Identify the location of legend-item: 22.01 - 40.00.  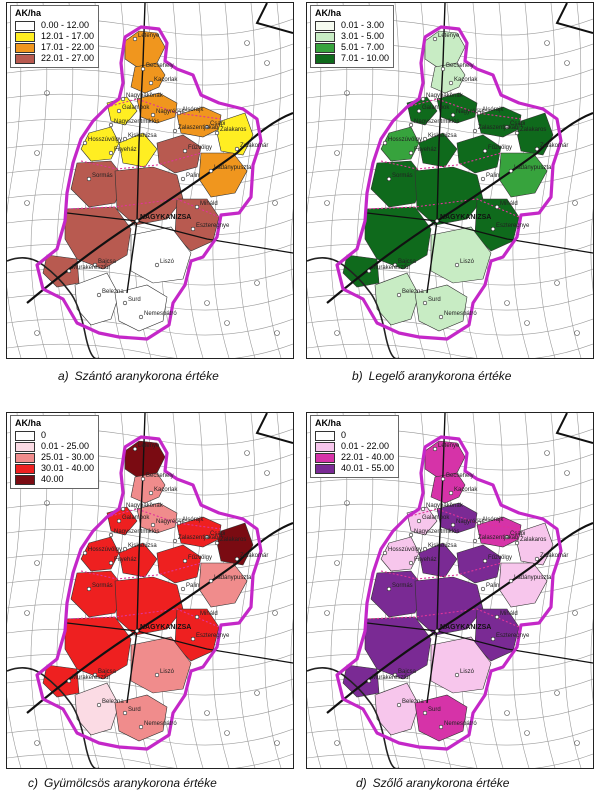
(354, 457).